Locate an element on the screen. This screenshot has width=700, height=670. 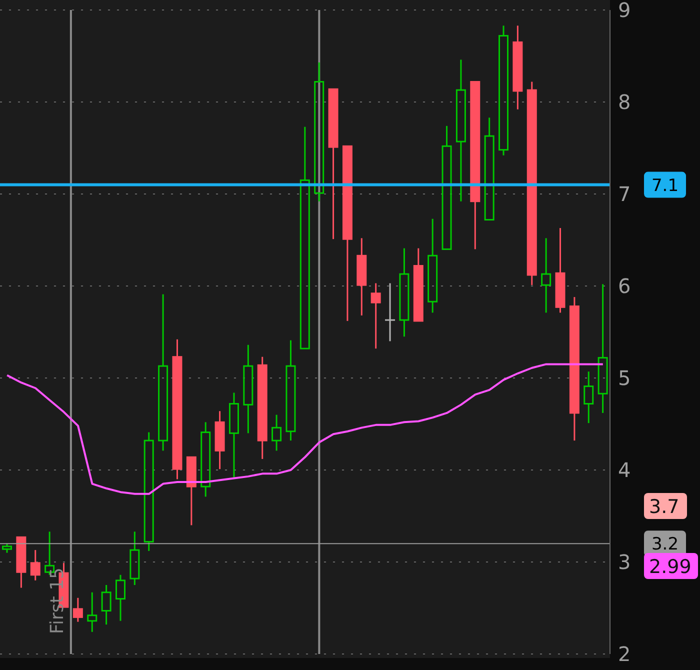
y-tick-label: 7 is located at coordinates (624, 194).